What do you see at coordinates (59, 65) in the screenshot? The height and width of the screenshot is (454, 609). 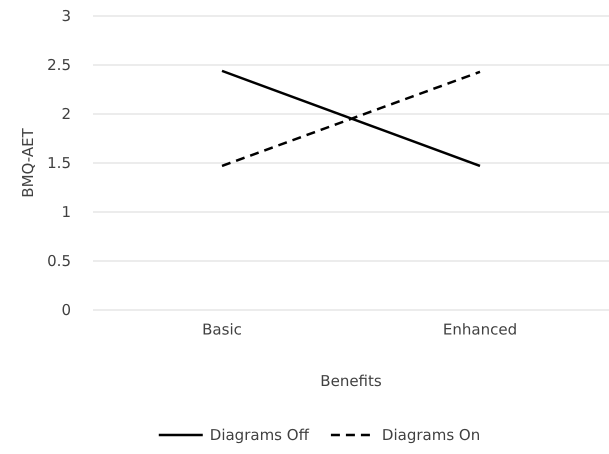 I see `y-tick-label: 2.5` at bounding box center [59, 65].